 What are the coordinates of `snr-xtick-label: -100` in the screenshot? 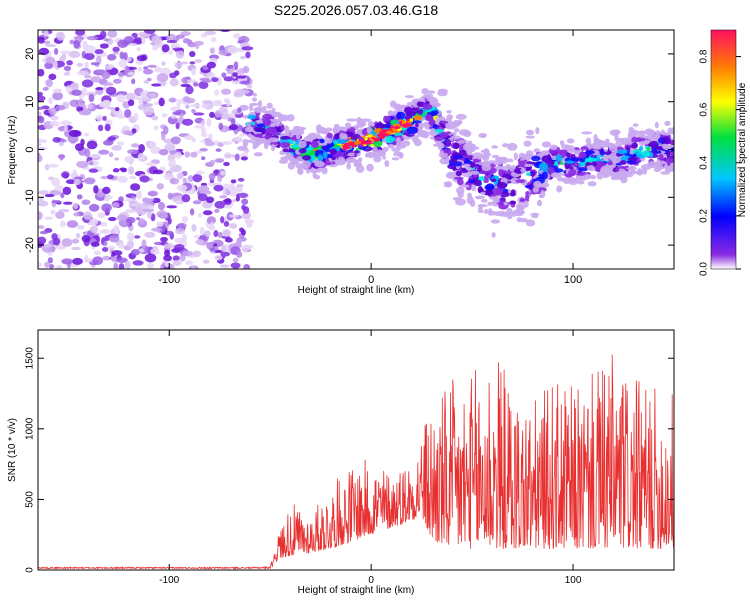 It's located at (169, 580).